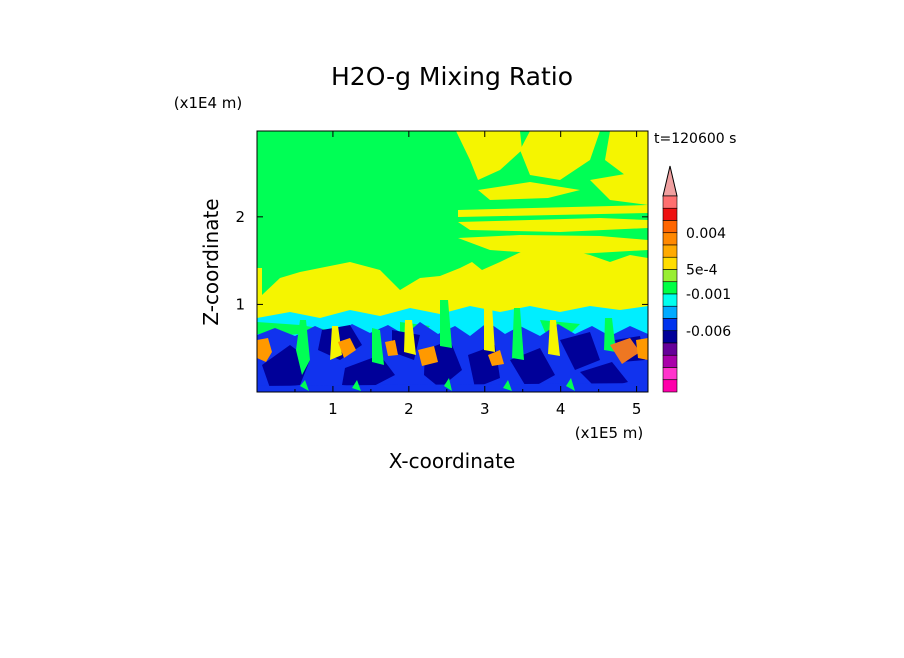 The width and height of the screenshot is (904, 658). Describe the element at coordinates (211, 261) in the screenshot. I see `y-axis-label: Z-coordinate` at that location.